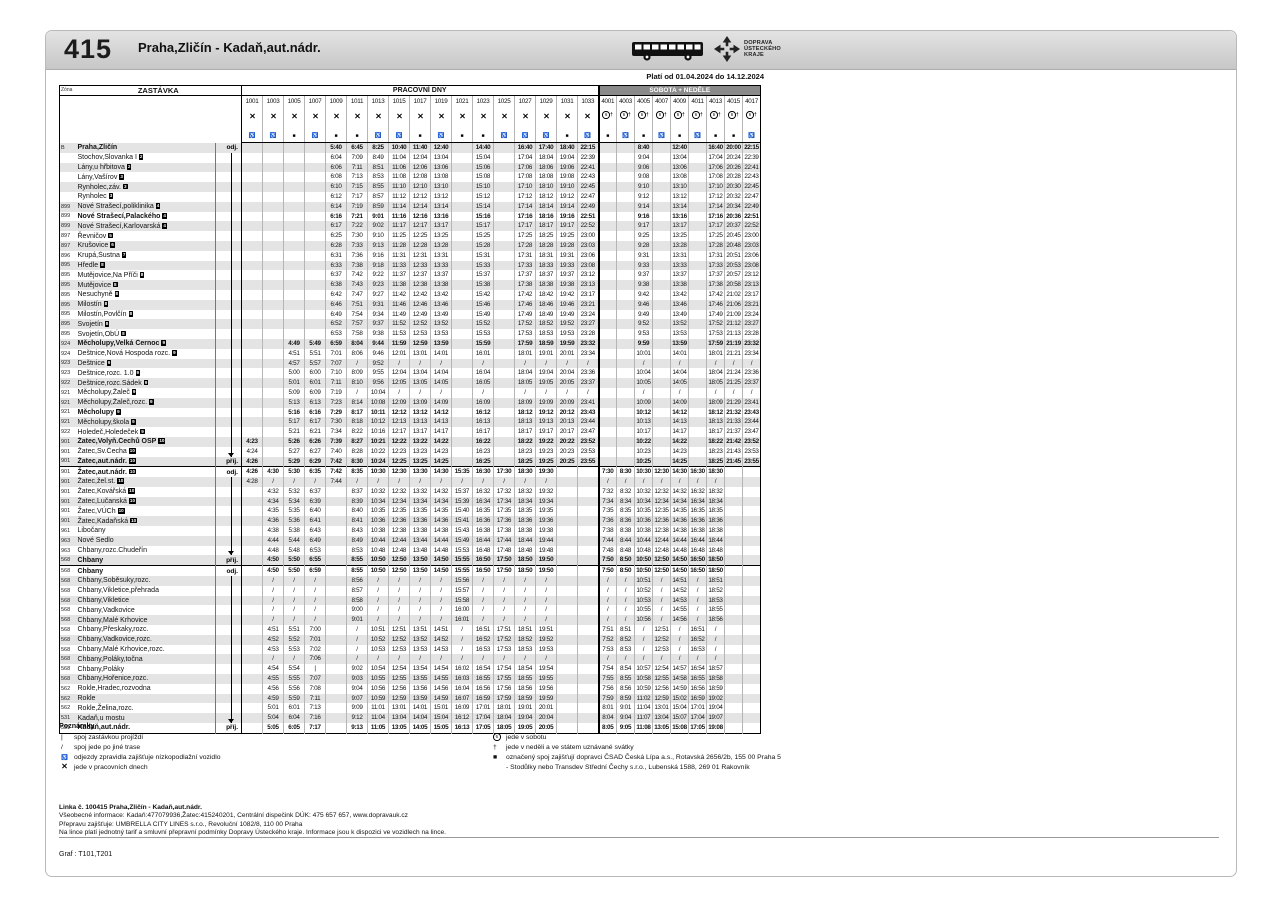  Describe the element at coordinates (483, 698) in the screenshot. I see `time-cell: 16:59` at that location.